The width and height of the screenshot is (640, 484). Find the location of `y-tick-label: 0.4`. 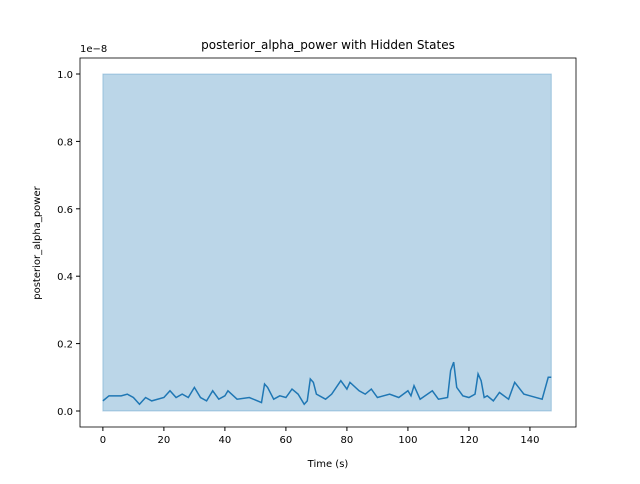

y-tick-label: 0.4 is located at coordinates (65, 277).